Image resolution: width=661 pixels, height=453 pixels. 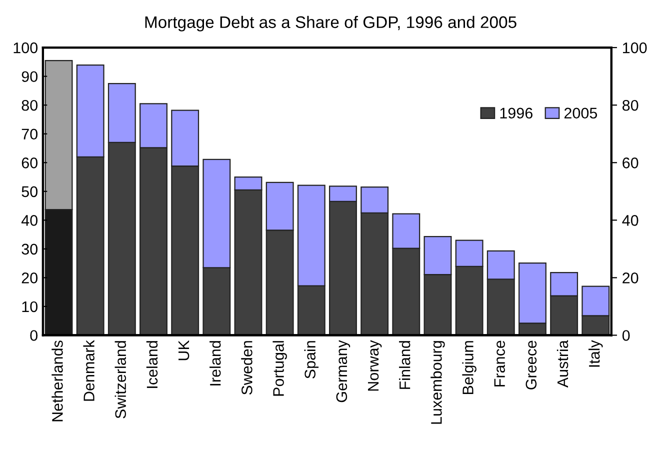 What do you see at coordinates (246, 368) in the screenshot?
I see `x-tick-label: Sweden` at bounding box center [246, 368].